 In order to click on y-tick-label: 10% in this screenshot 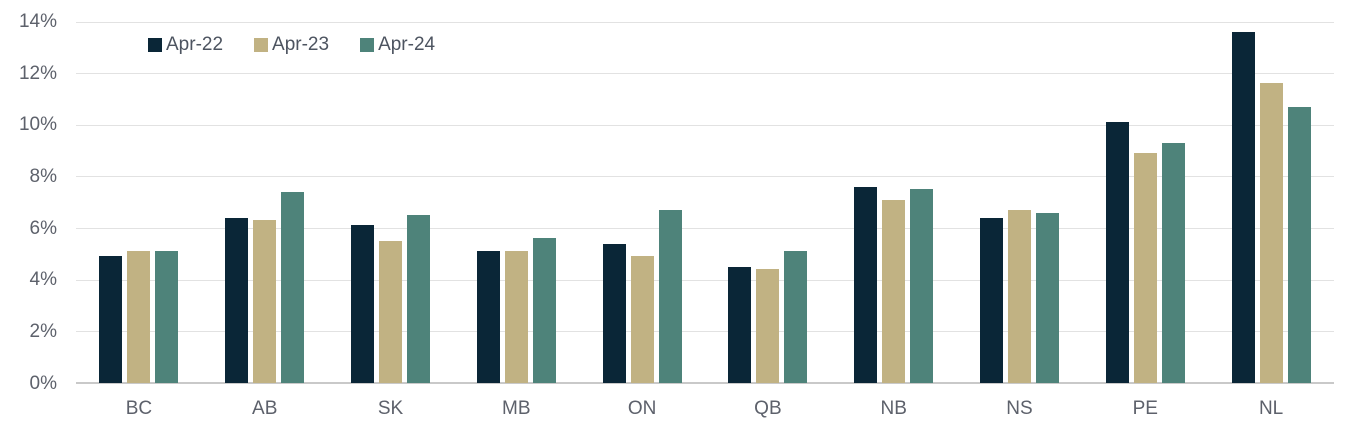, I will do `click(37, 125)`.